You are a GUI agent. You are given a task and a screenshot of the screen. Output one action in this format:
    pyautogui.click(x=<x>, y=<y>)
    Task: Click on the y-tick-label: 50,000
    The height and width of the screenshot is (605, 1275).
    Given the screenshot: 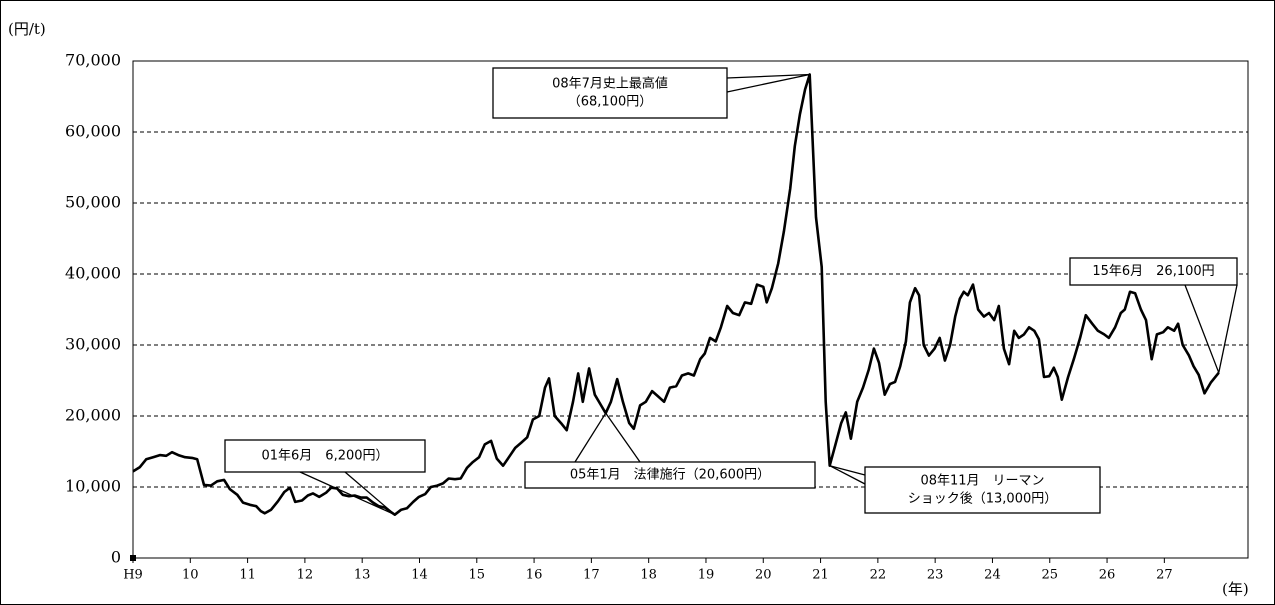 What is the action you would take?
    pyautogui.click(x=93, y=202)
    